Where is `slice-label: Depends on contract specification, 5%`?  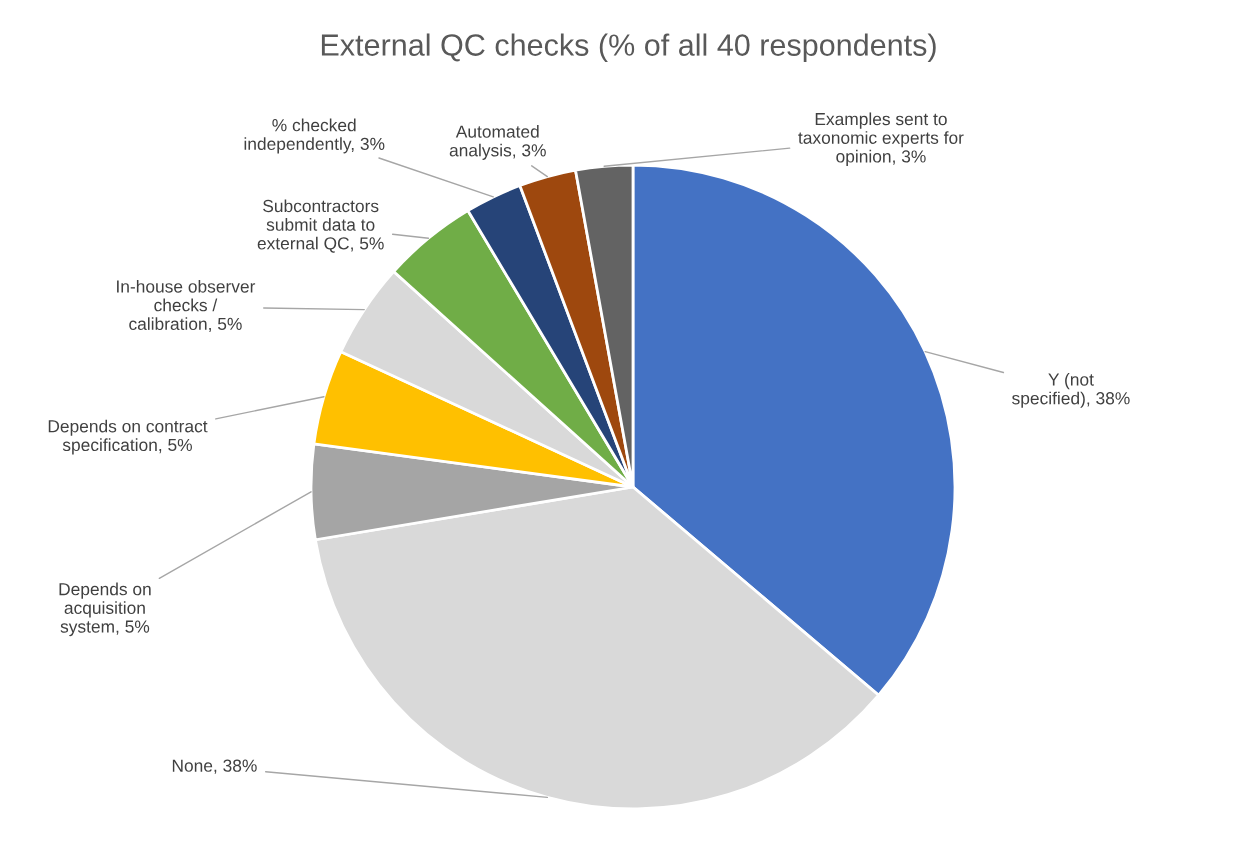 slice-label: Depends on contract specification, 5% is located at coordinates (128, 437).